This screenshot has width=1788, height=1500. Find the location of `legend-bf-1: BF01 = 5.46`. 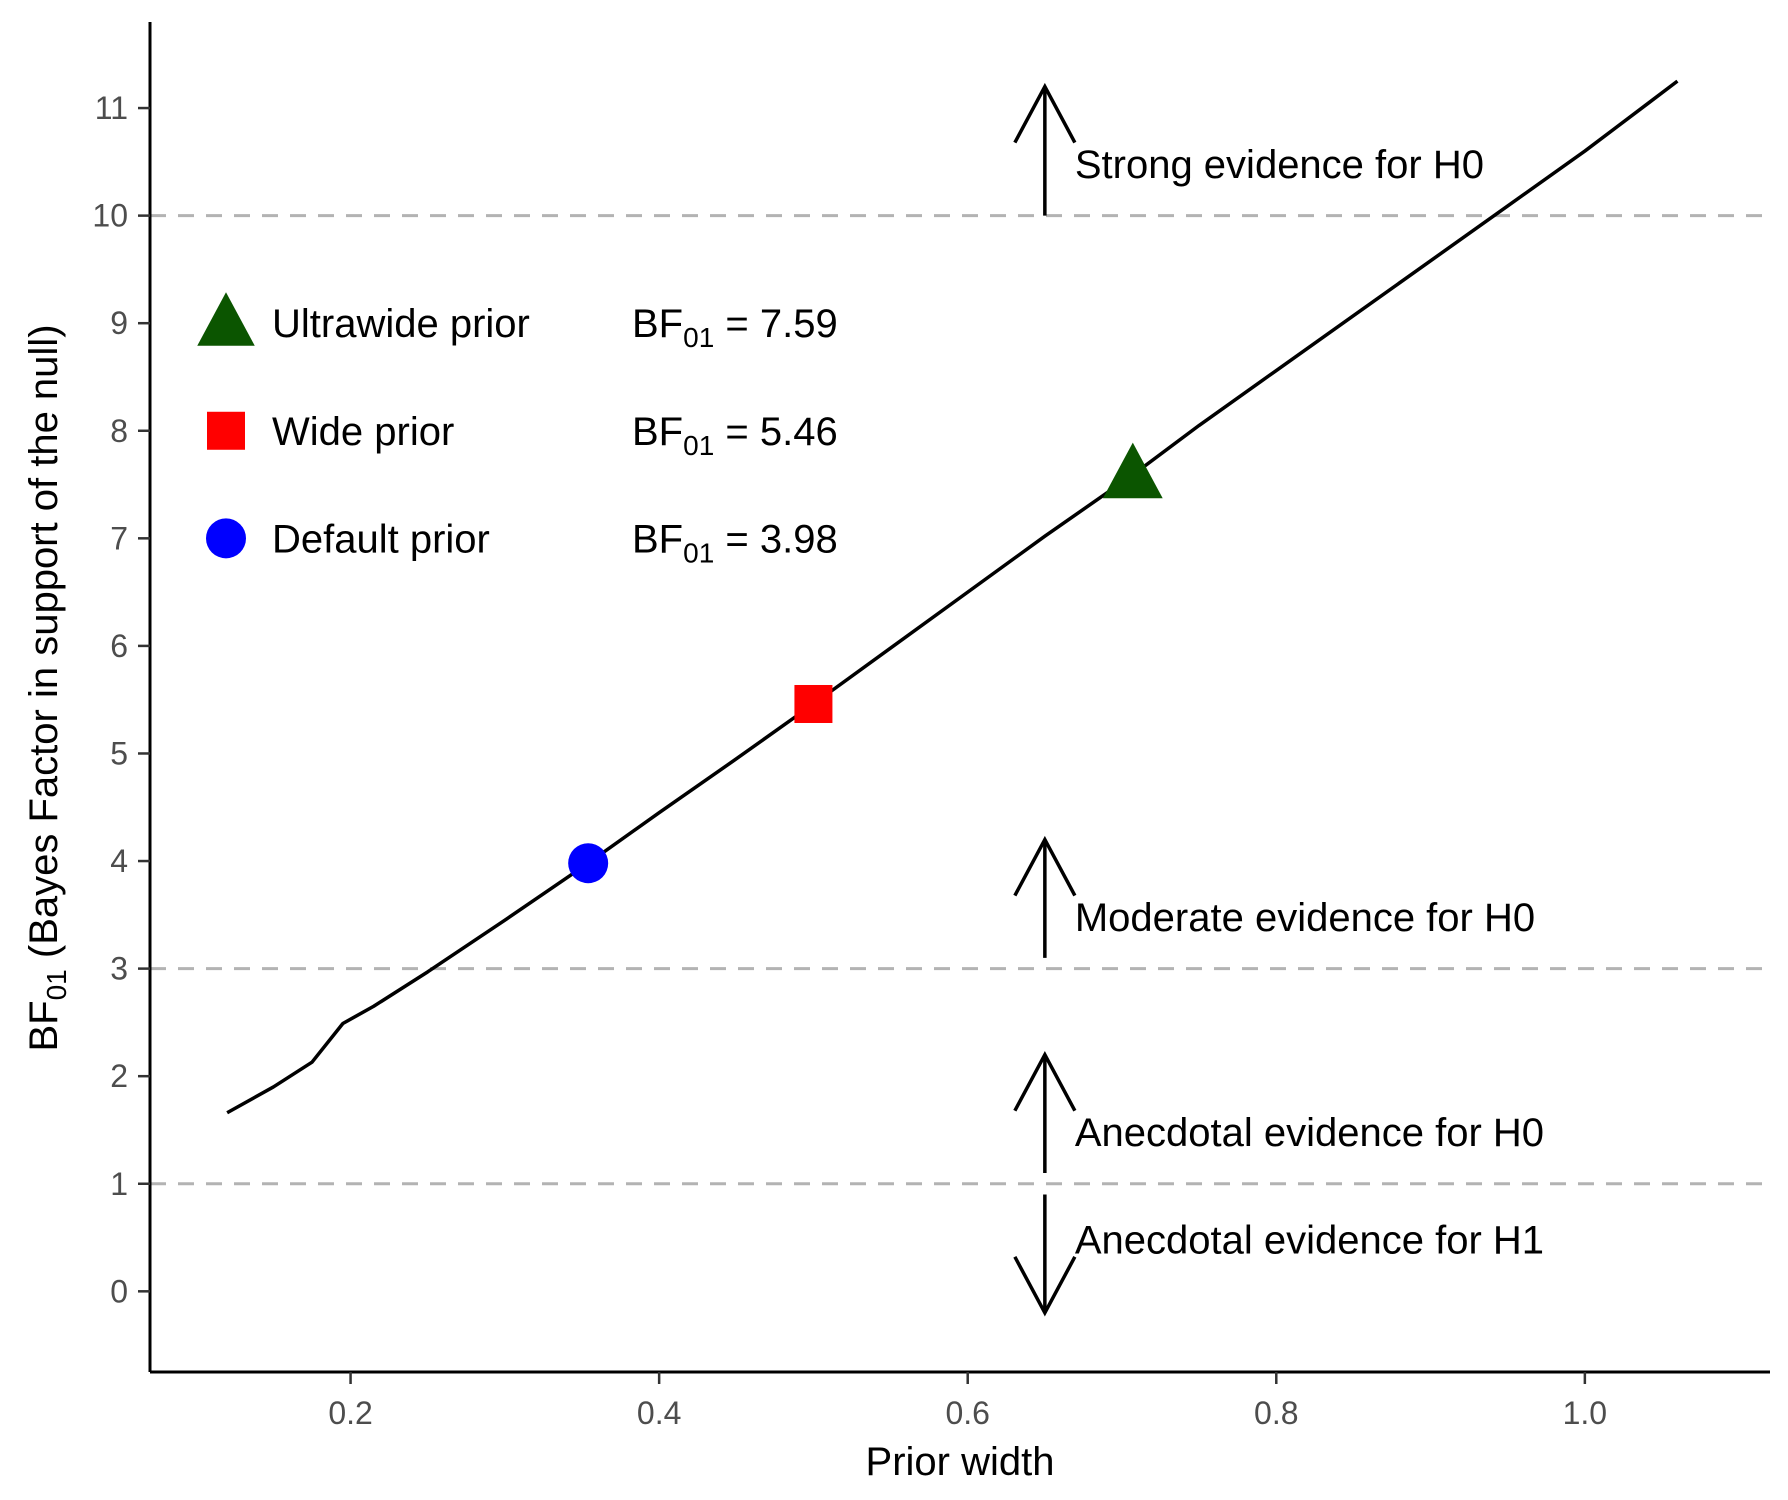

legend-bf-1: BF01 = 5.46 is located at coordinates (735, 435).